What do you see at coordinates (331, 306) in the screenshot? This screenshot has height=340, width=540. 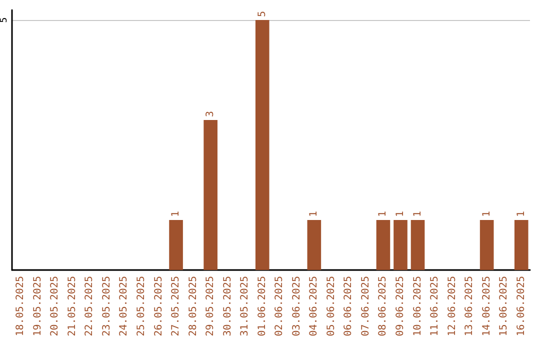 I see `x-tick-label: 05.06.2025` at bounding box center [331, 306].